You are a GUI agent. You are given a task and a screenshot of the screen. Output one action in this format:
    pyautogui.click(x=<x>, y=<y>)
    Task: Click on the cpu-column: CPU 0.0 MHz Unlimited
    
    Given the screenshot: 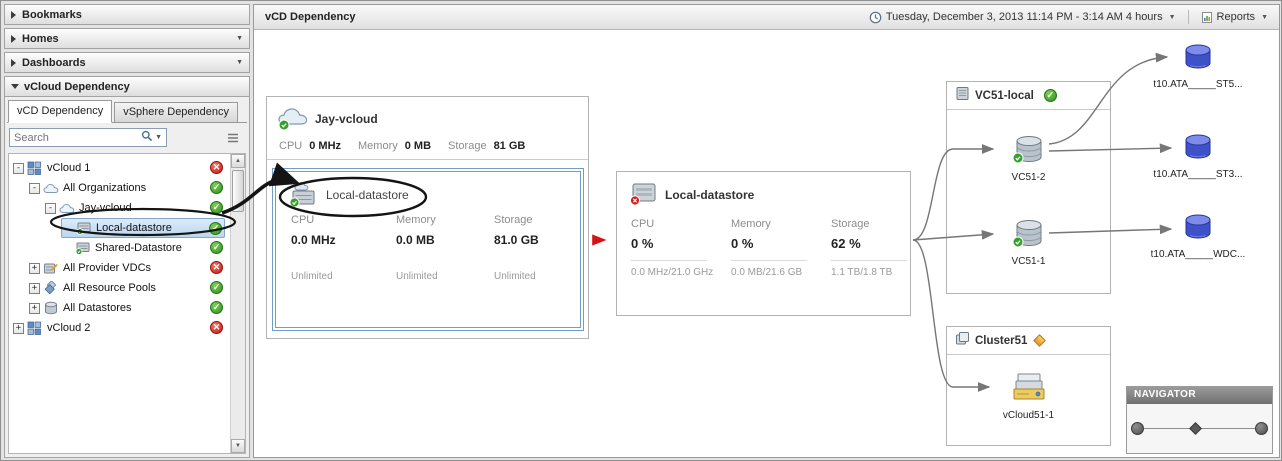 What is the action you would take?
    pyautogui.click(x=339, y=248)
    